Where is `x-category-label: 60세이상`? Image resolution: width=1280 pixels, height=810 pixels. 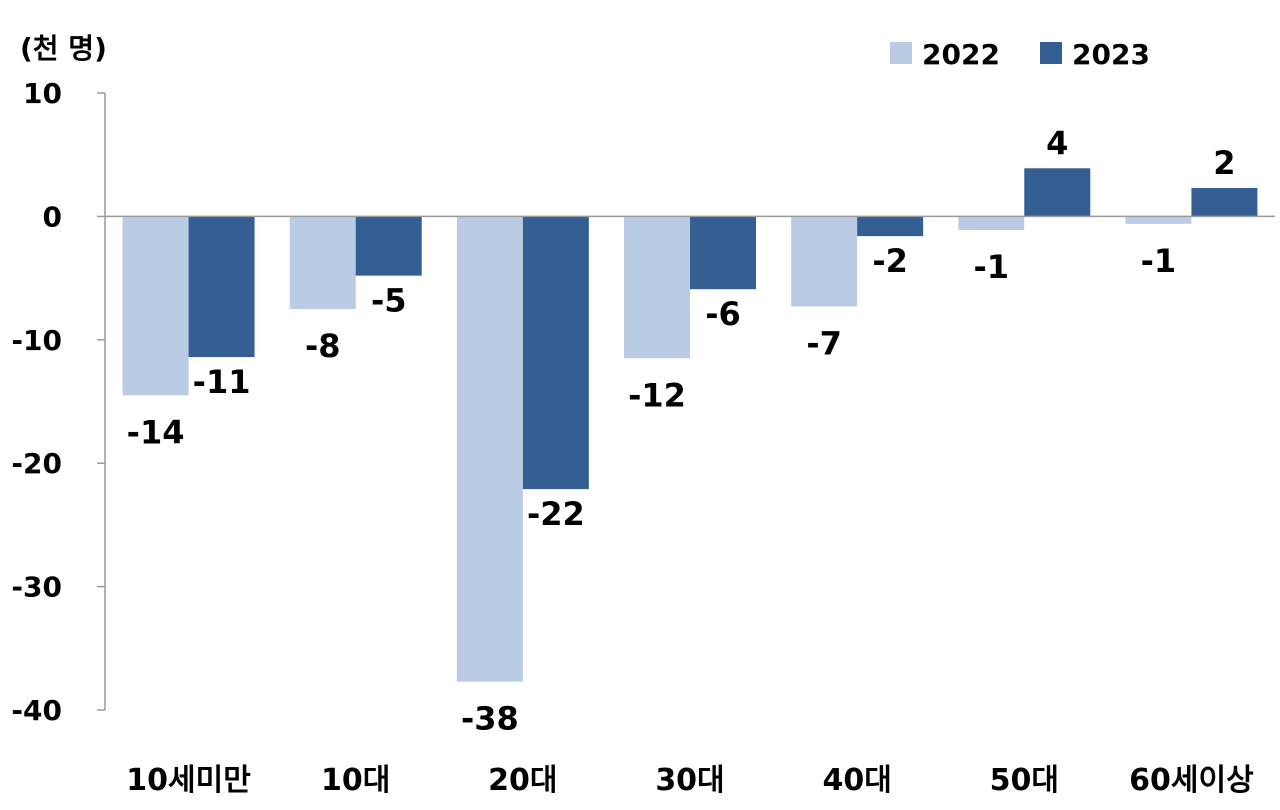
x-category-label: 60세이상 is located at coordinates (1191, 780).